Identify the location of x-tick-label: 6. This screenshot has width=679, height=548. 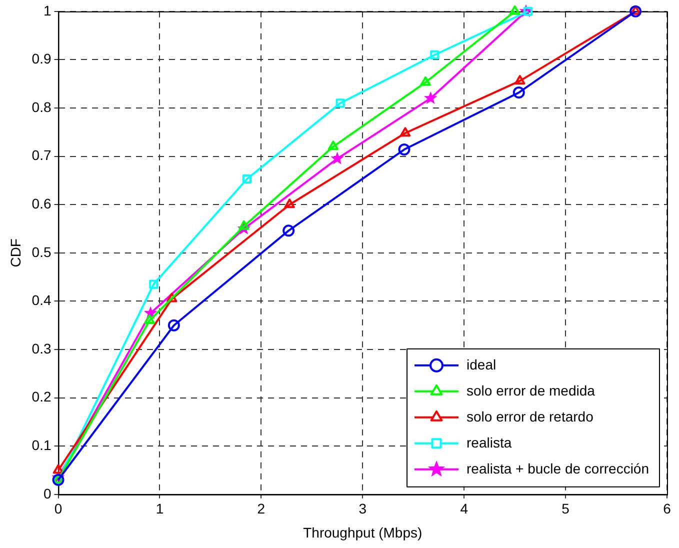
(667, 508).